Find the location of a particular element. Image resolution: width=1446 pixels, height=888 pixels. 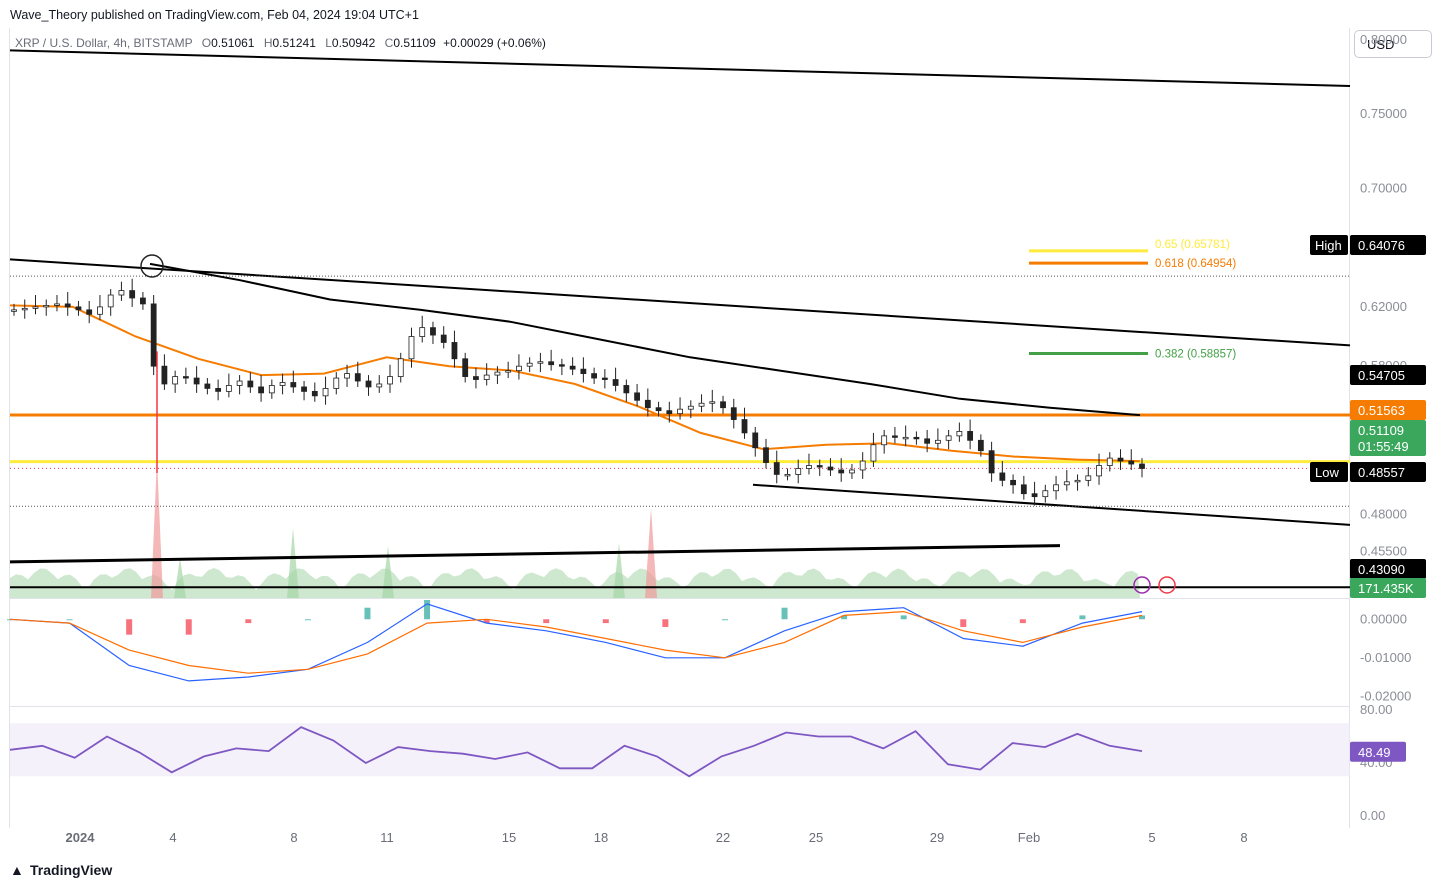

price-tick-label: 0.70000 is located at coordinates (1383, 187).